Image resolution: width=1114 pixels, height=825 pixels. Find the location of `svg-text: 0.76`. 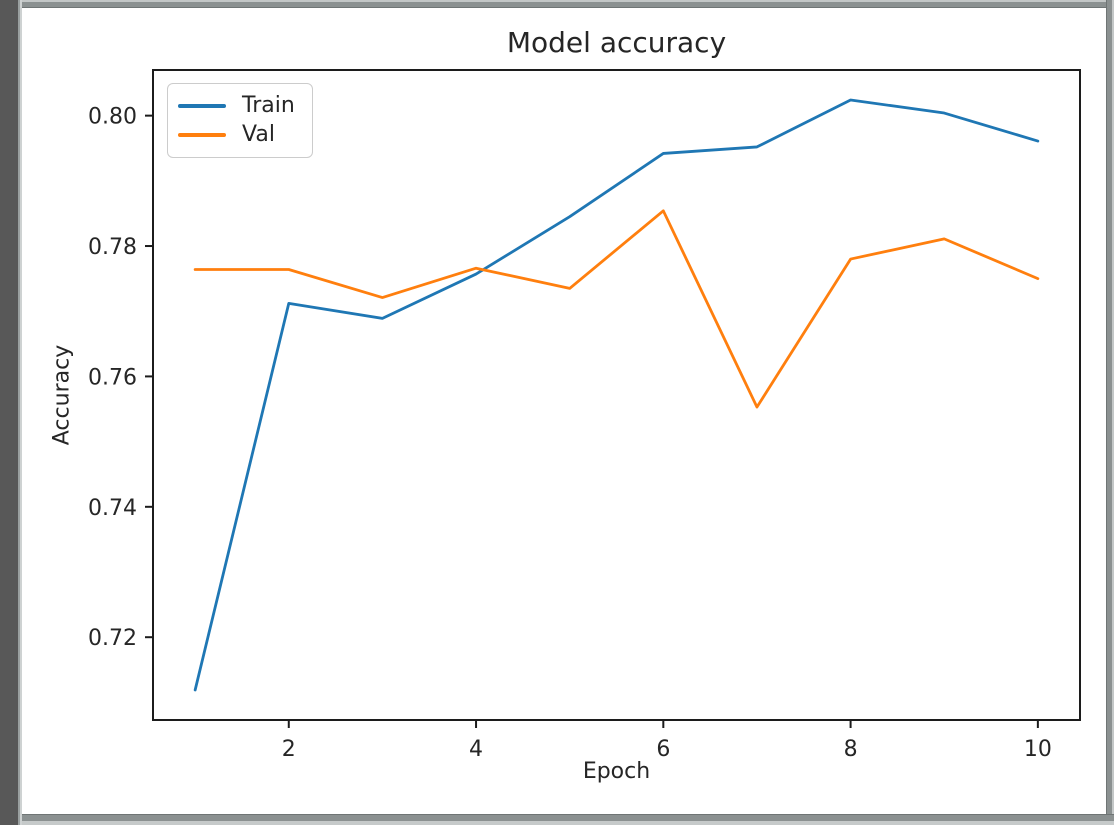

svg-text: 0.76 is located at coordinates (112, 377).